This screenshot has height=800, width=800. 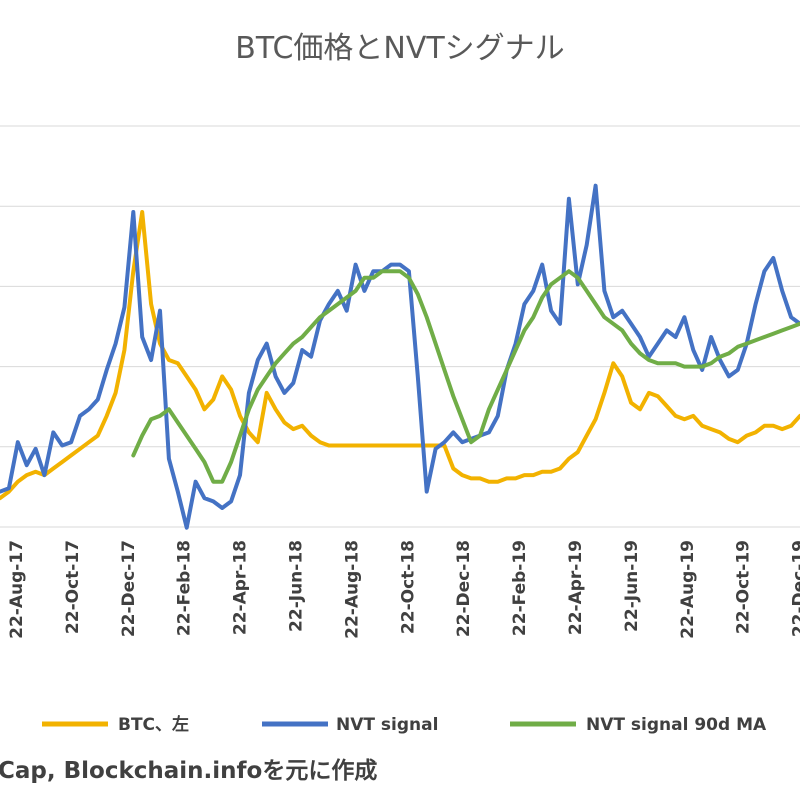 I want to click on x-tick-label: 22-Oct-19, so click(x=744, y=587).